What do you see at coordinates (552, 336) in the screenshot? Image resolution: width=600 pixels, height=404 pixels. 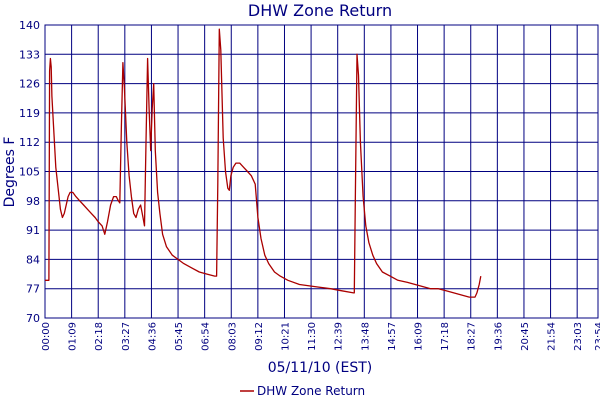 I see `x-tick-label: 21:54` at bounding box center [552, 336].